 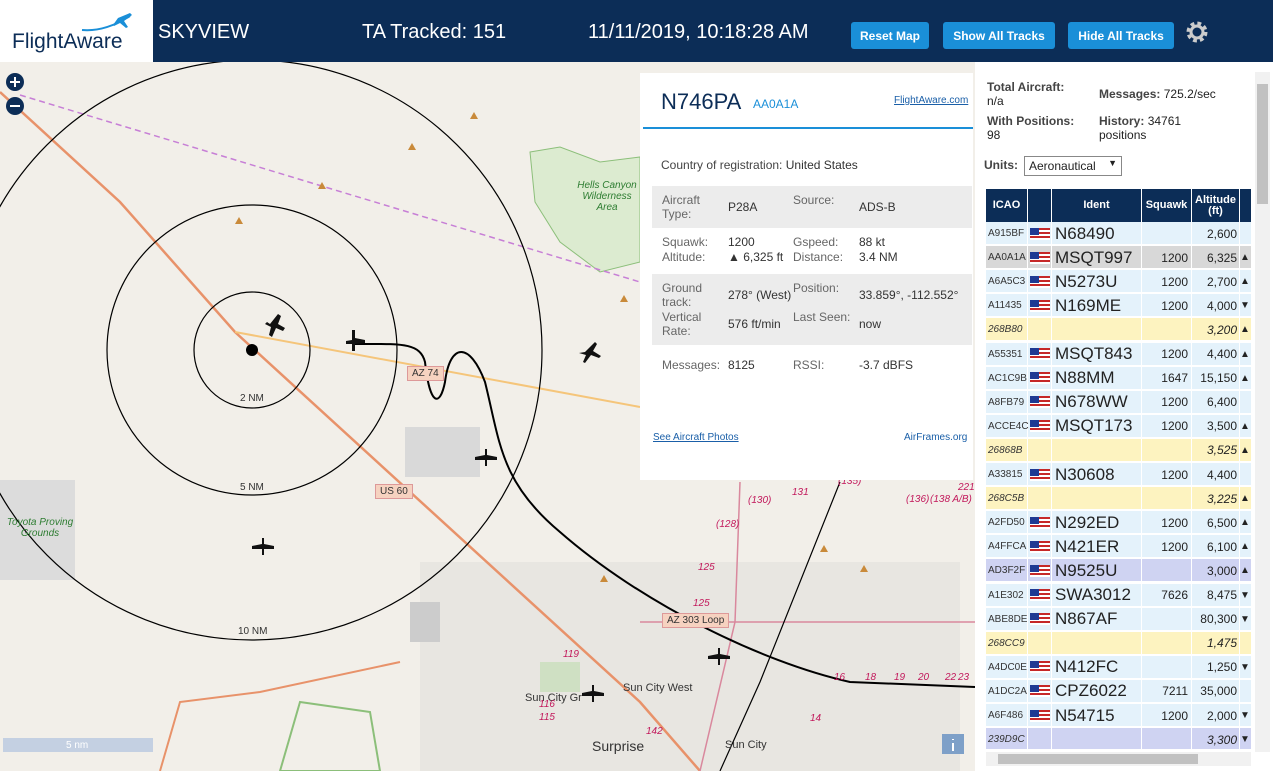 What do you see at coordinates (607, 196) in the screenshot?
I see `map-label: Hells Canyon Wilderness Area` at bounding box center [607, 196].